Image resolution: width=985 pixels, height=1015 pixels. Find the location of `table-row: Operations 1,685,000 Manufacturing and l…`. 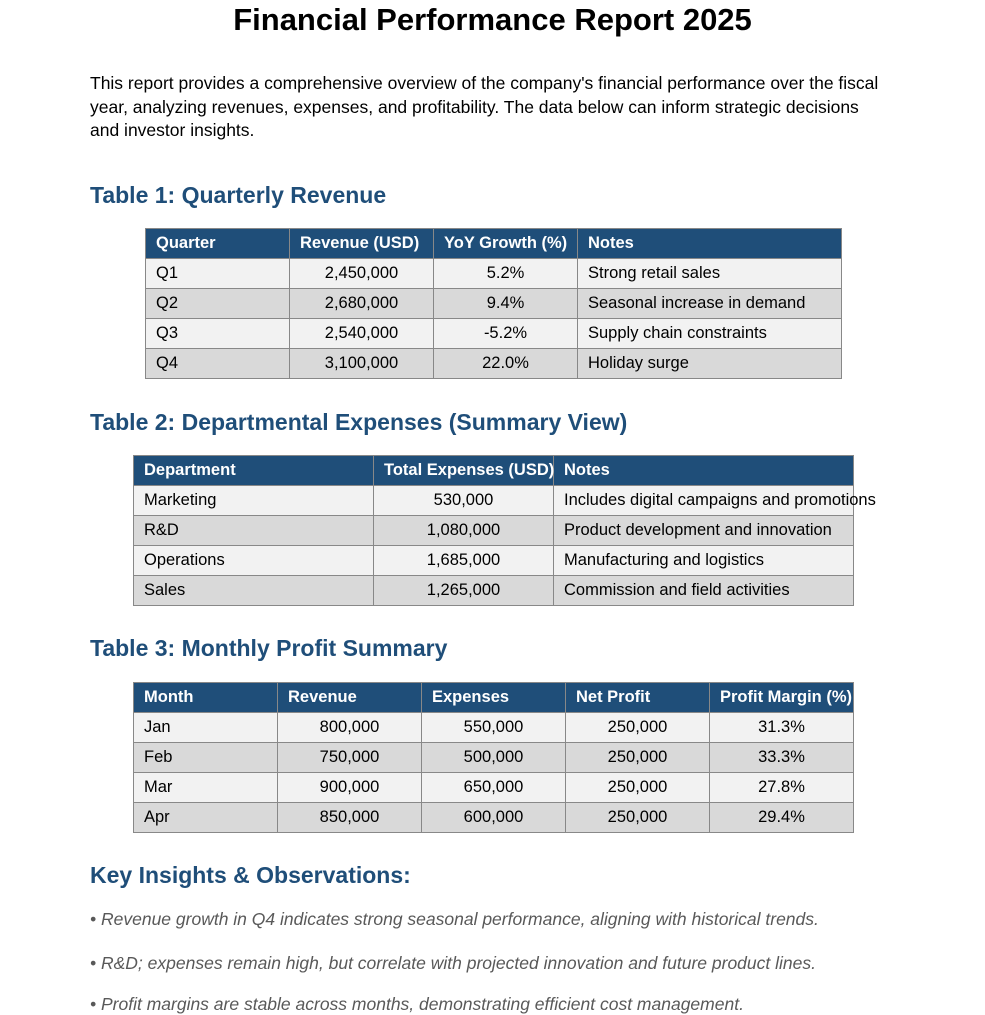

table-row: Operations 1,685,000 Manufacturing and l… is located at coordinates (493, 560).